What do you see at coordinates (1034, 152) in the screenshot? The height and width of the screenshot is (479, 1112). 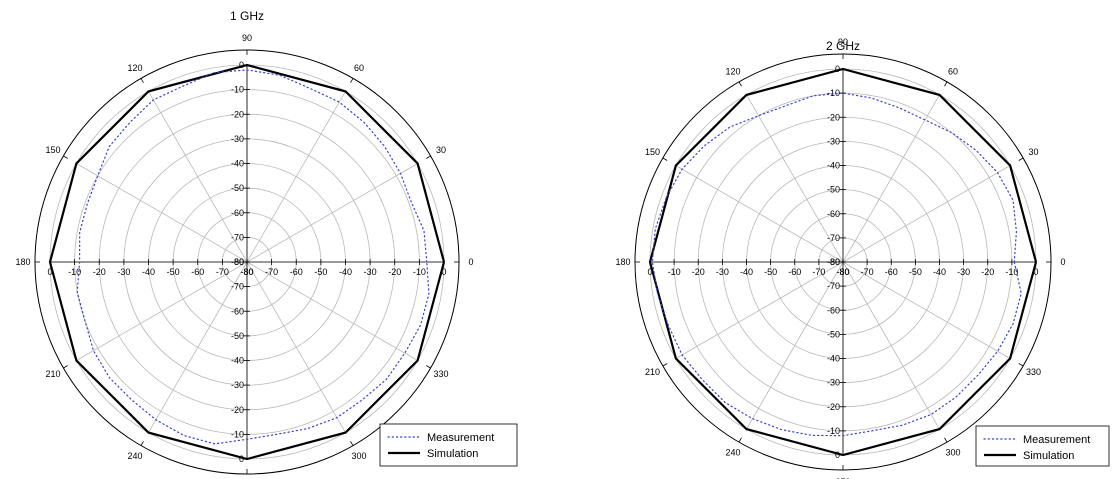 I see `angular-tick-label: 30` at bounding box center [1034, 152].